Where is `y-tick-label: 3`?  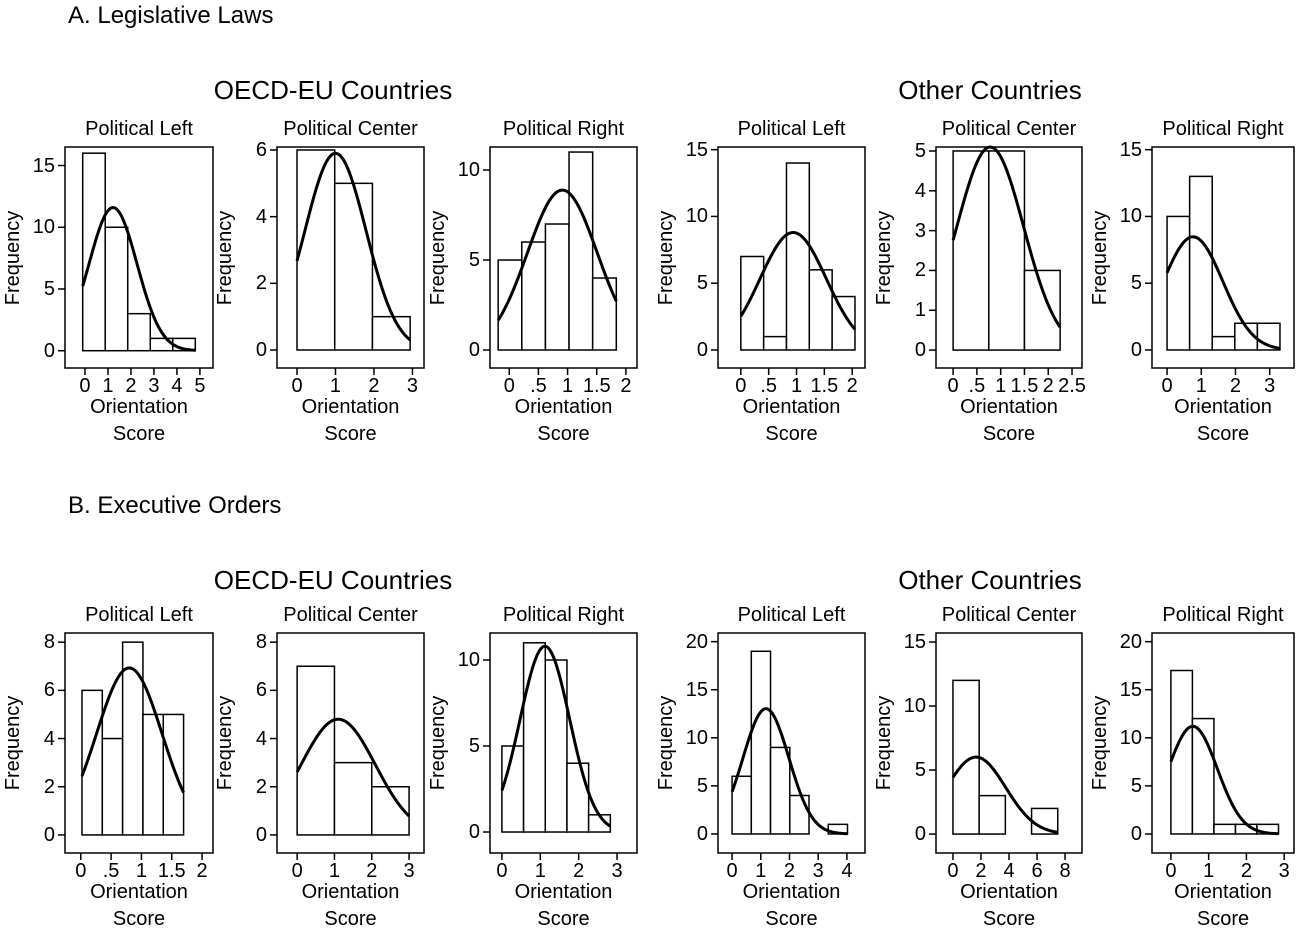
y-tick-label: 3 is located at coordinates (920, 230).